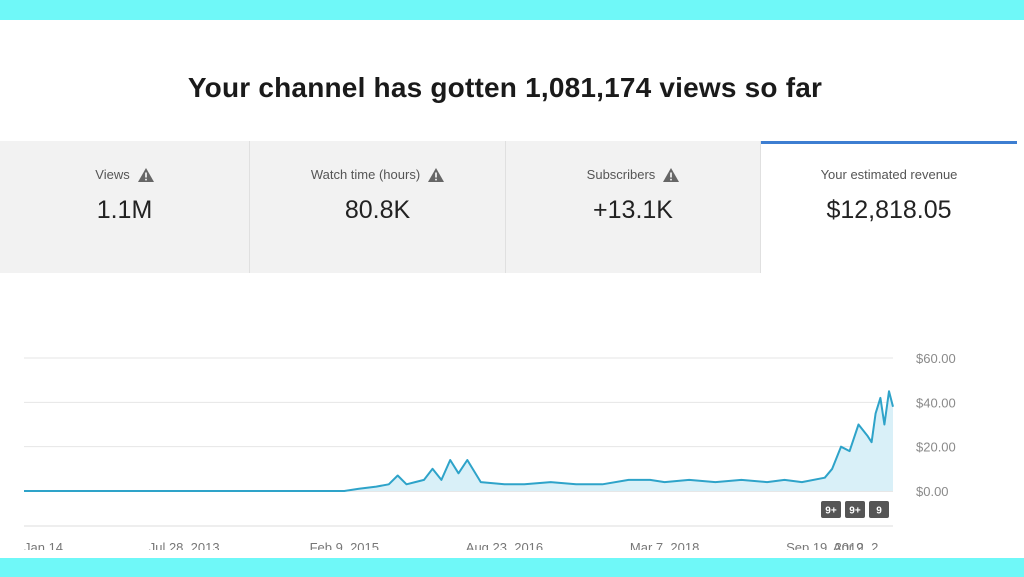 The image size is (1024, 577). Describe the element at coordinates (504, 545) in the screenshot. I see `x-tick-label: Aug 23, 2016` at that location.